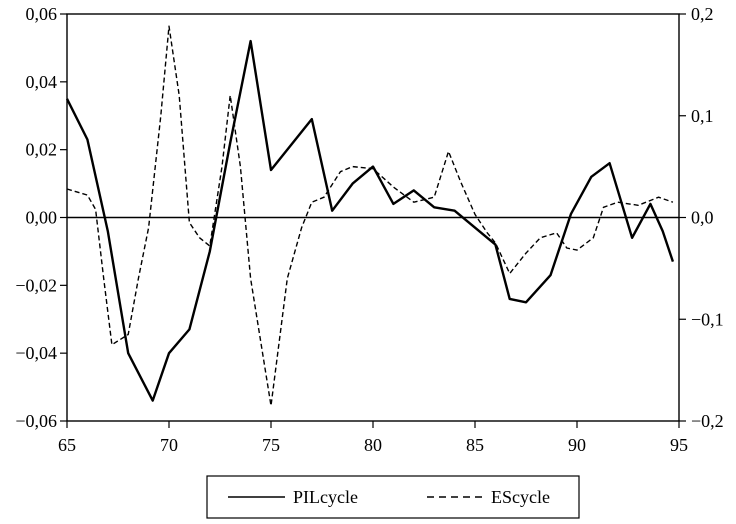 The width and height of the screenshot is (736, 524). What do you see at coordinates (271, 445) in the screenshot?
I see `x-tick-label: 75` at bounding box center [271, 445].